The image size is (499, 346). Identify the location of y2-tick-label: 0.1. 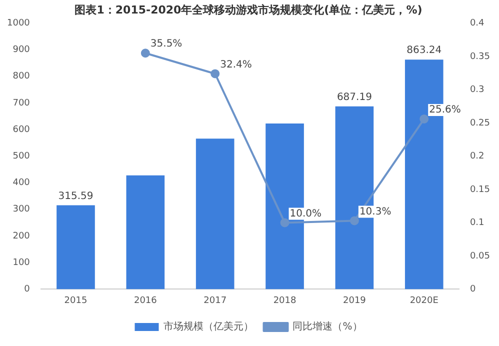
(477, 223).